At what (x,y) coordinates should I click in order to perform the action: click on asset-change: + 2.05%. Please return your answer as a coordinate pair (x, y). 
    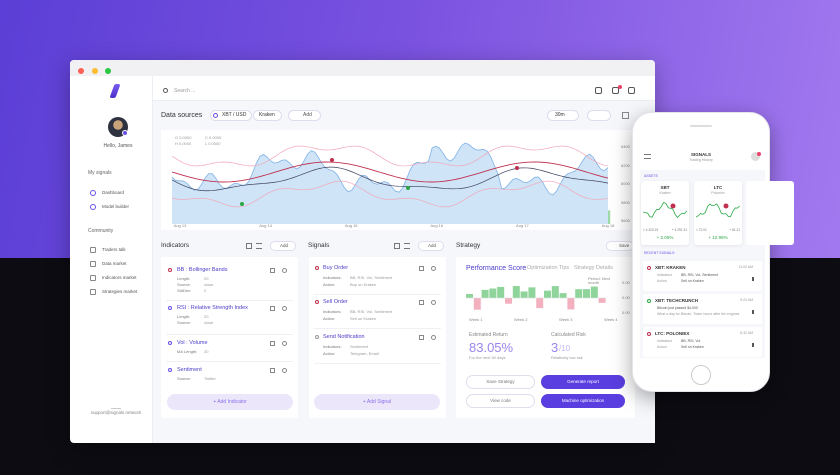
    Looking at the image, I should click on (665, 237).